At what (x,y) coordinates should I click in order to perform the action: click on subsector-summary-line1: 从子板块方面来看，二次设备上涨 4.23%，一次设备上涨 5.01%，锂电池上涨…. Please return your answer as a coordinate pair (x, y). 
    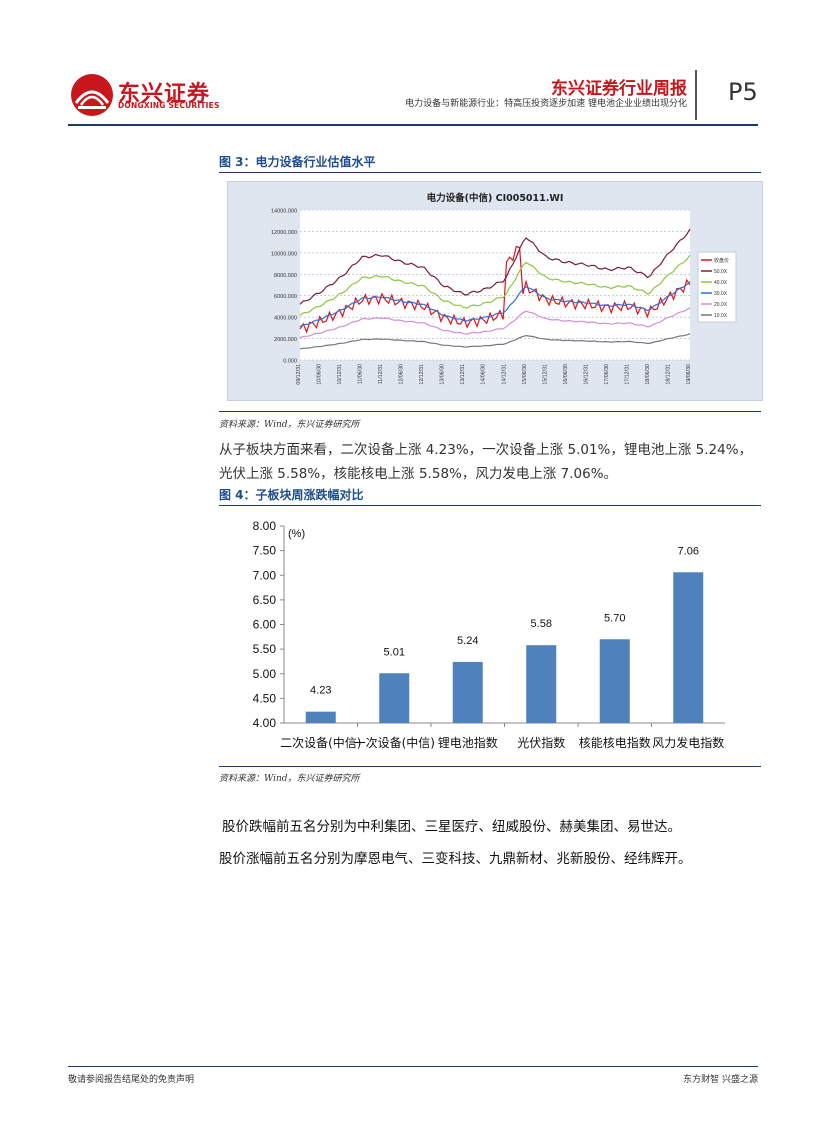
    Looking at the image, I should click on (486, 450).